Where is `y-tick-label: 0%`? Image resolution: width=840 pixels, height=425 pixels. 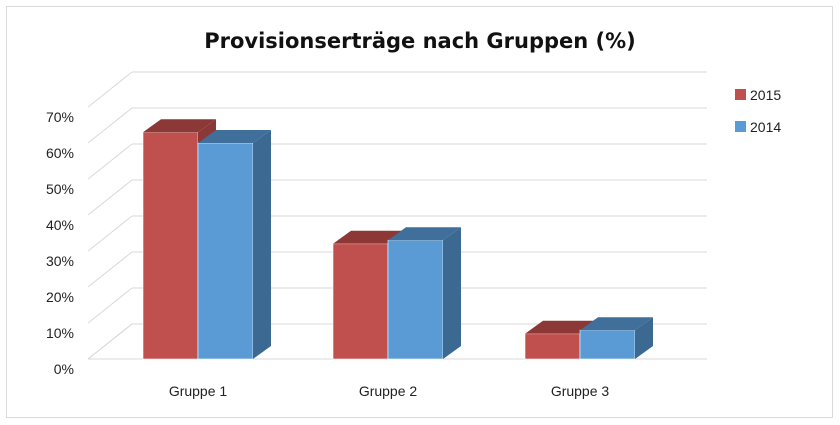 y-tick-label: 0% is located at coordinates (64, 369).